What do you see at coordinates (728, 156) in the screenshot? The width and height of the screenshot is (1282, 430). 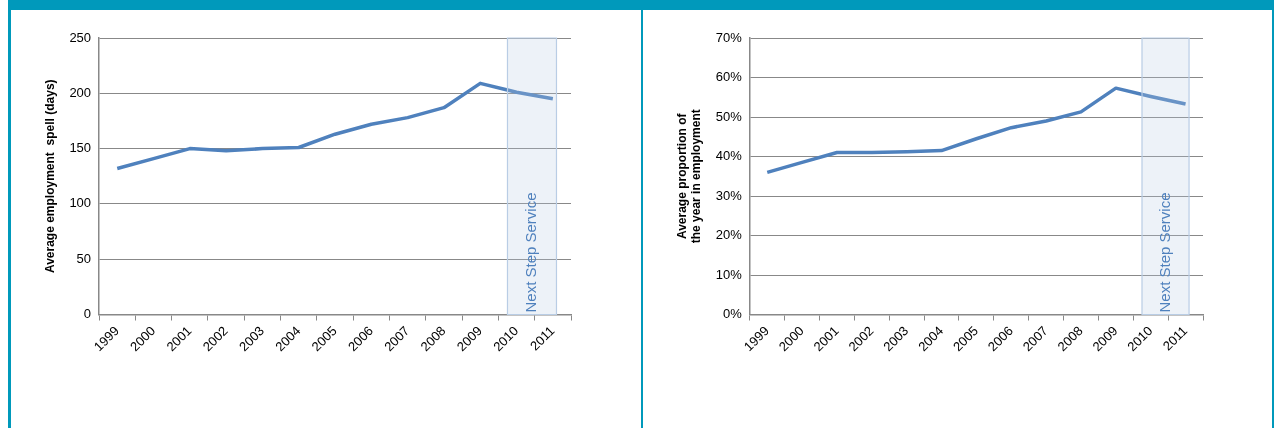 I see `y-tick-label: 40%` at bounding box center [728, 156].